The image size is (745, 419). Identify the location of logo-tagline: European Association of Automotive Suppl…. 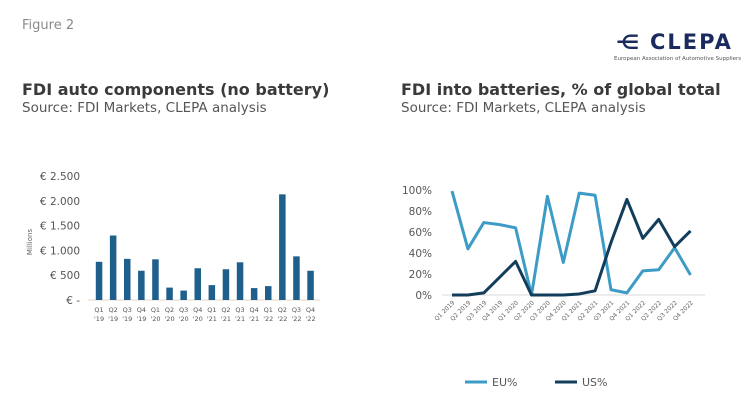
(678, 59).